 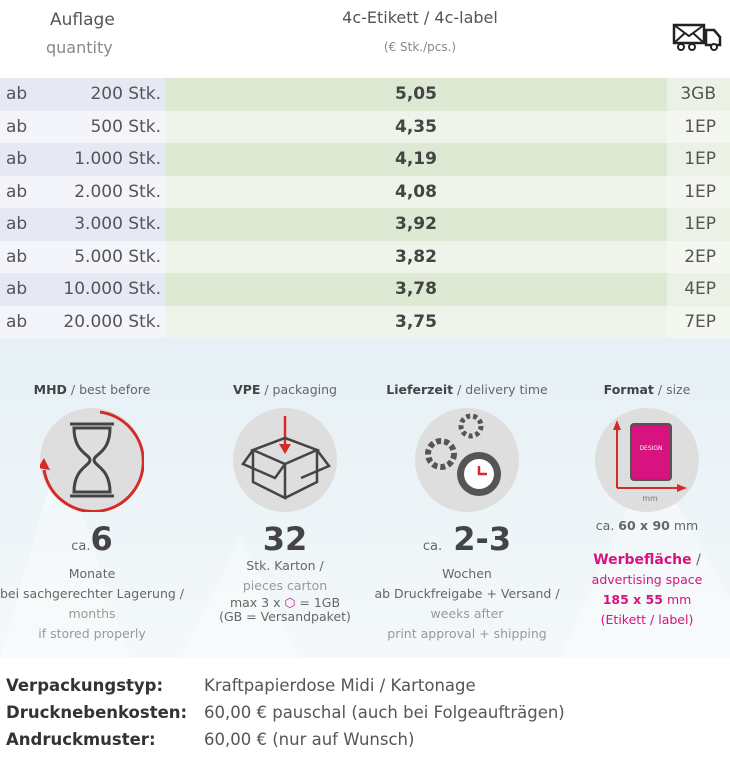 What do you see at coordinates (117, 159) in the screenshot?
I see `quantity: 1.000 Stk.` at bounding box center [117, 159].